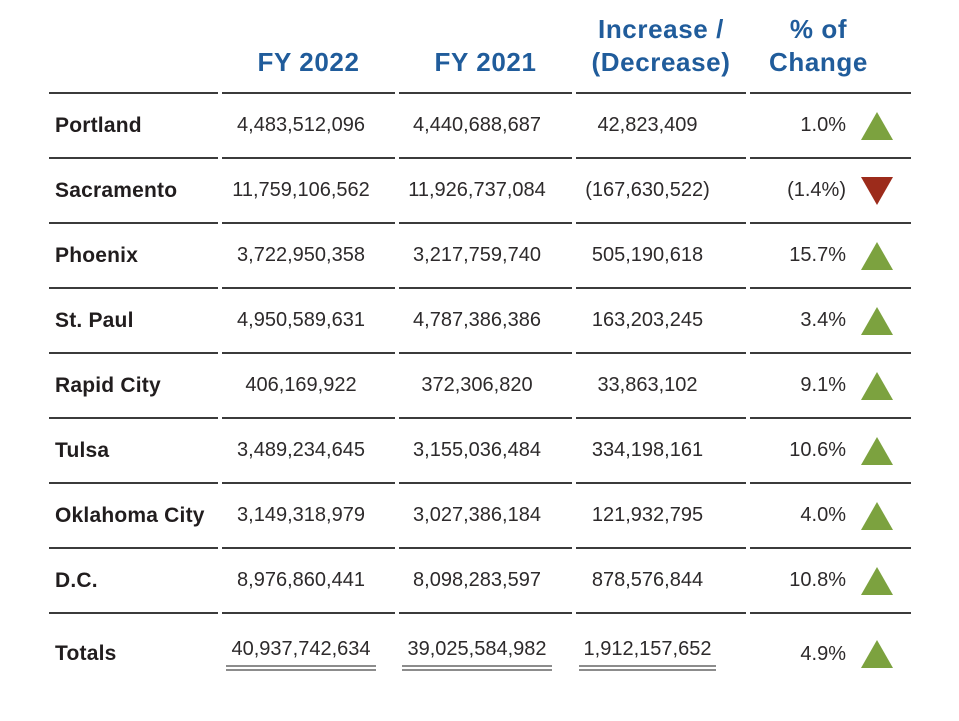  I want to click on change-value: 42,823,409, so click(661, 126).